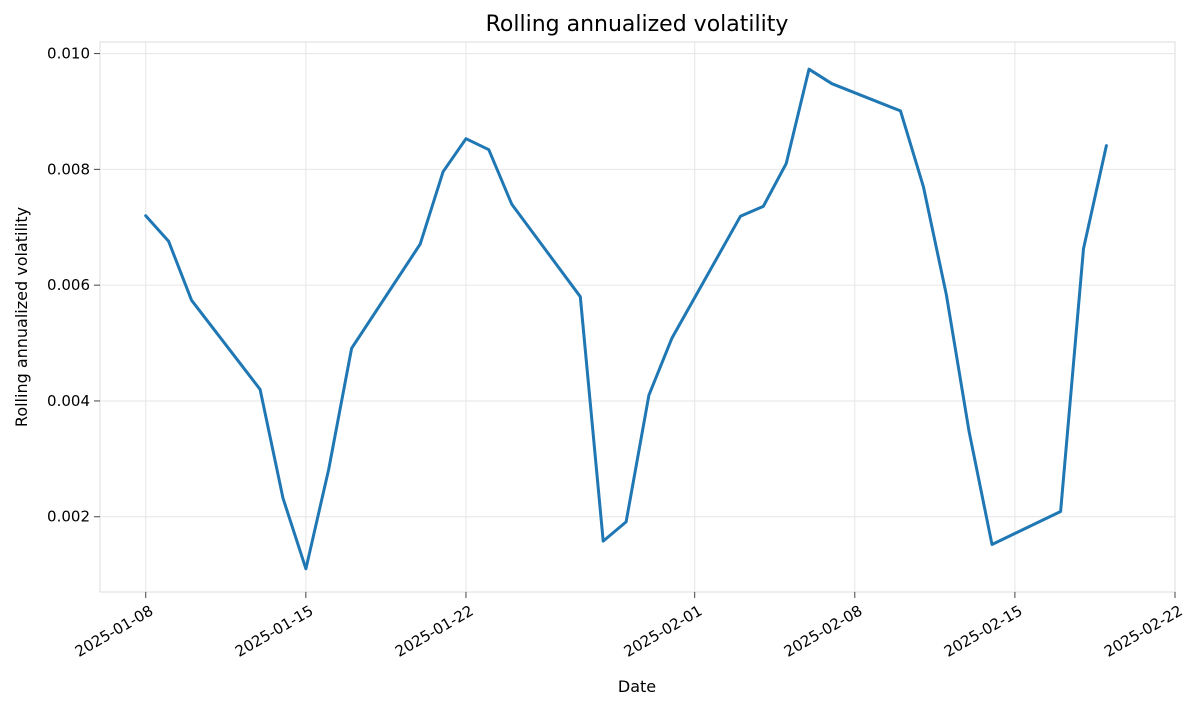  Describe the element at coordinates (68, 169) in the screenshot. I see `y-tick-label: 0.008` at that location.